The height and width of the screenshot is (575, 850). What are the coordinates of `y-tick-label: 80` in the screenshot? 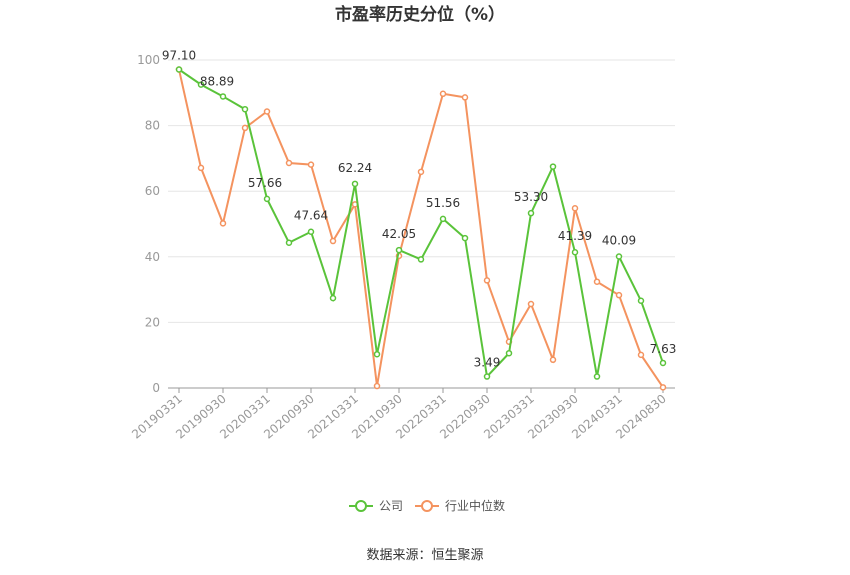 It's located at (152, 126).